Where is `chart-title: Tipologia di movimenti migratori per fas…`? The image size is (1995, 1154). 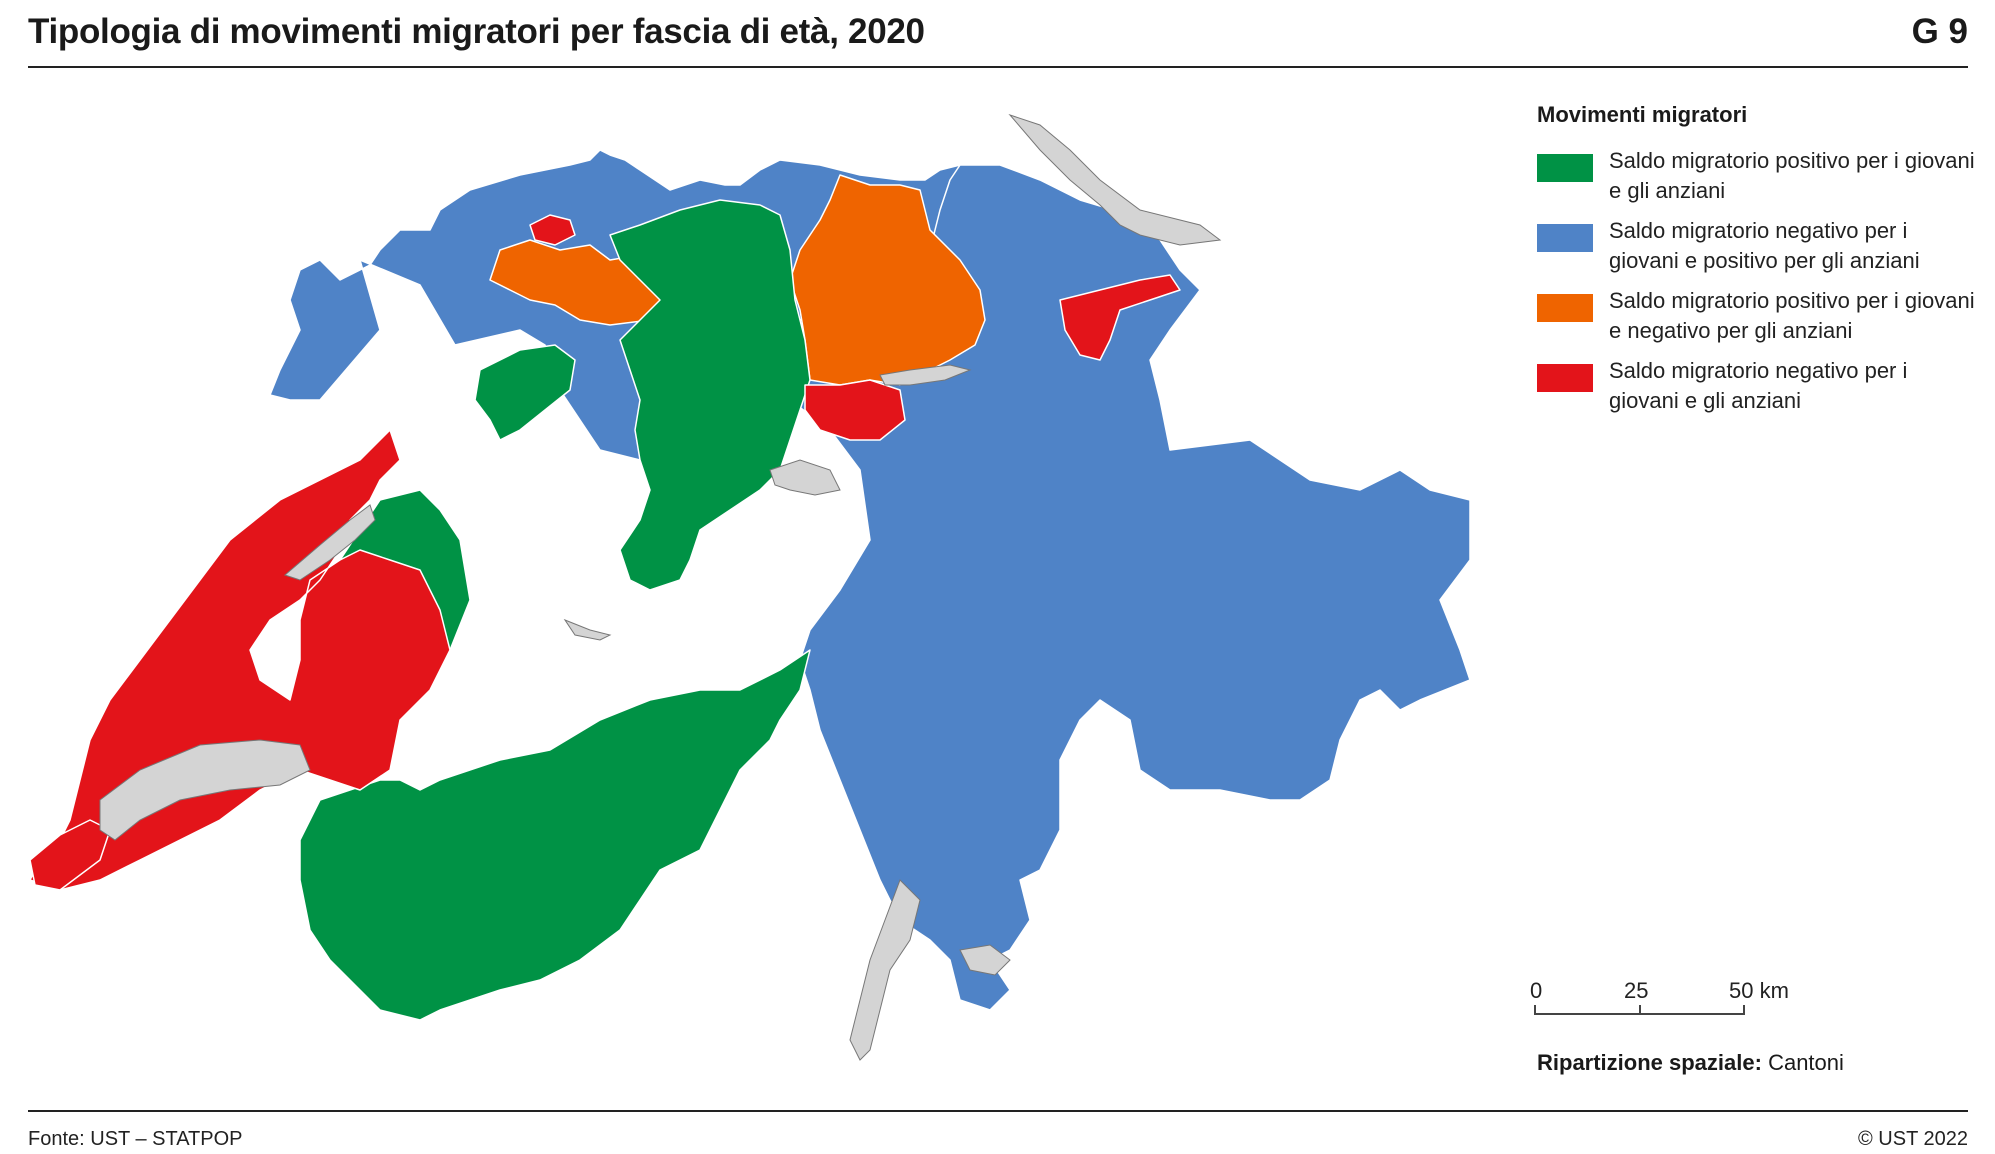
chart-title: Tipologia di movimenti migratori per fas… is located at coordinates (476, 31).